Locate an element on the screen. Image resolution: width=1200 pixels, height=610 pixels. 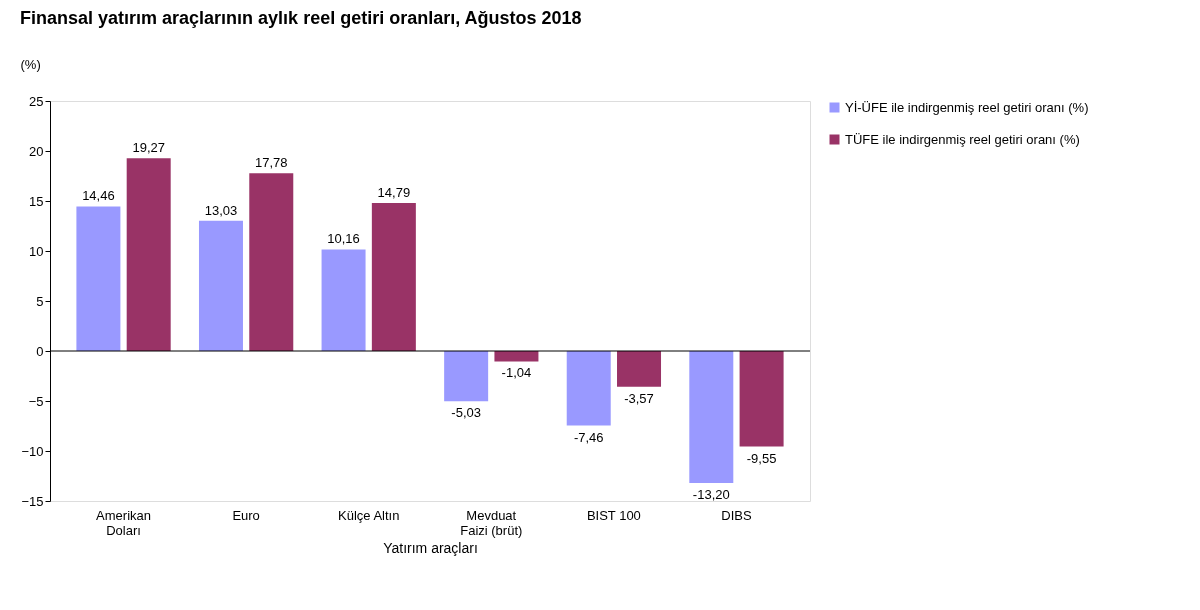
y-tick-label: 10 is located at coordinates (36, 251).